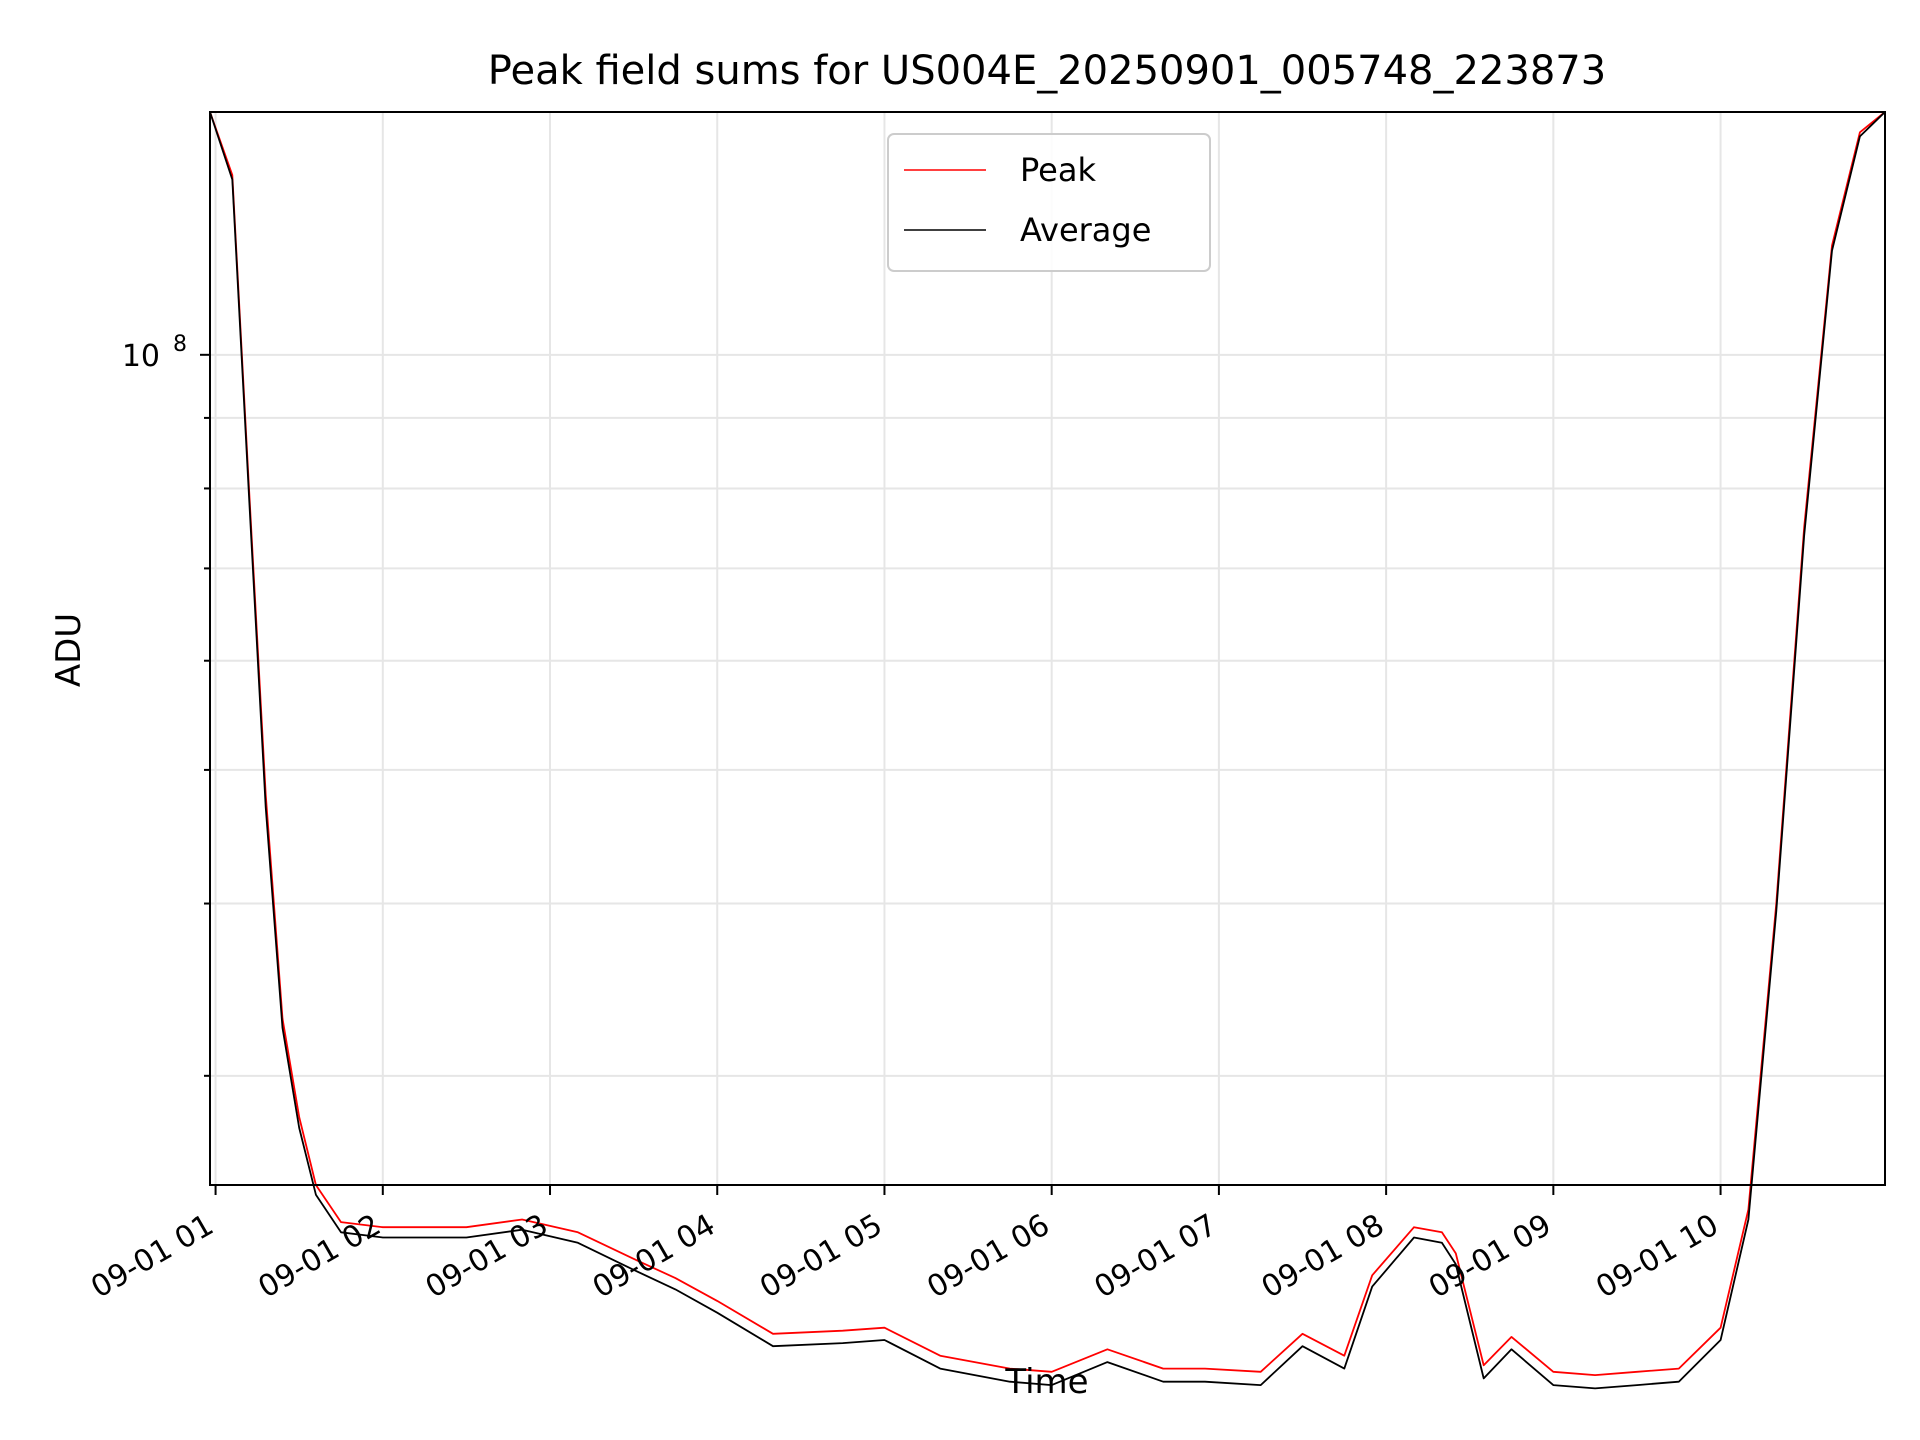 The width and height of the screenshot is (1920, 1440). I want to click on y-tick-label: 10, so click(141, 356).